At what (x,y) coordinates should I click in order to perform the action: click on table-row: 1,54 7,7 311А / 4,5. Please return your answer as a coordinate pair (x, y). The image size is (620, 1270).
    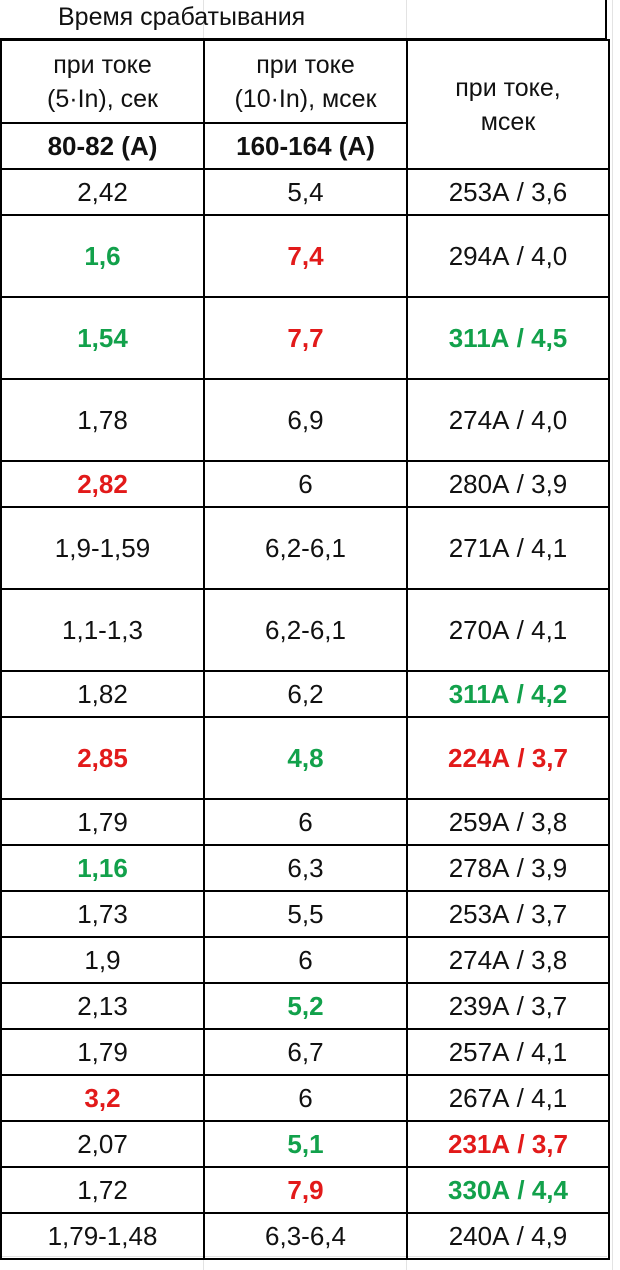
    Looking at the image, I should click on (305, 338).